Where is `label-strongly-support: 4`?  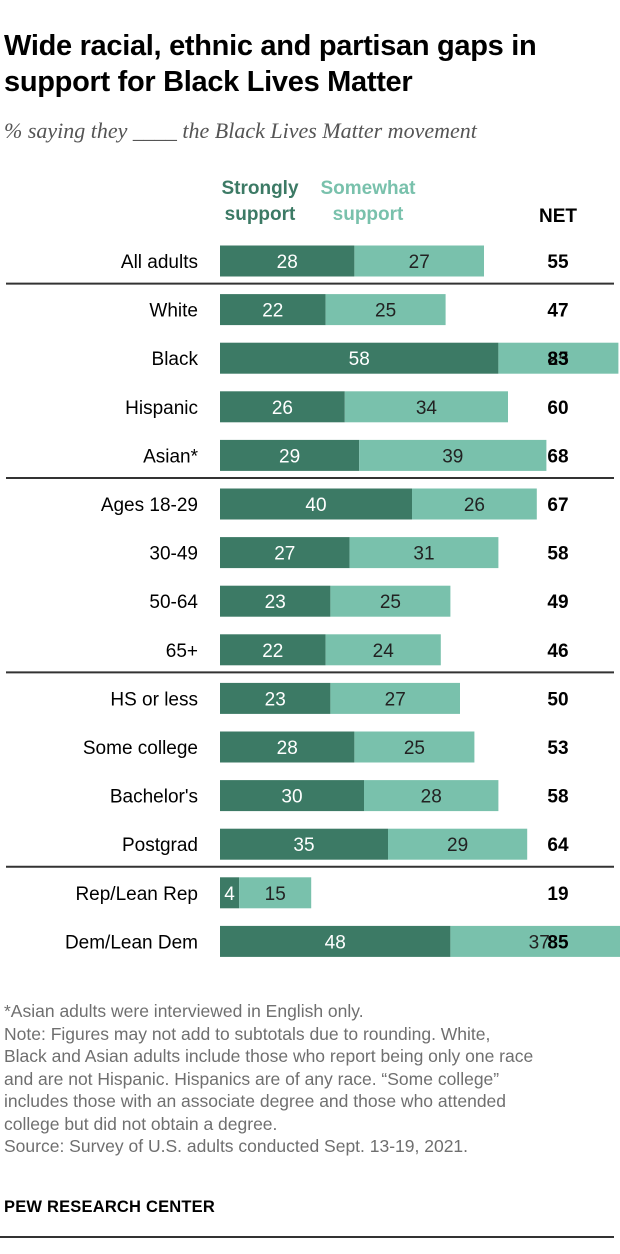
label-strongly-support: 4 is located at coordinates (229, 894).